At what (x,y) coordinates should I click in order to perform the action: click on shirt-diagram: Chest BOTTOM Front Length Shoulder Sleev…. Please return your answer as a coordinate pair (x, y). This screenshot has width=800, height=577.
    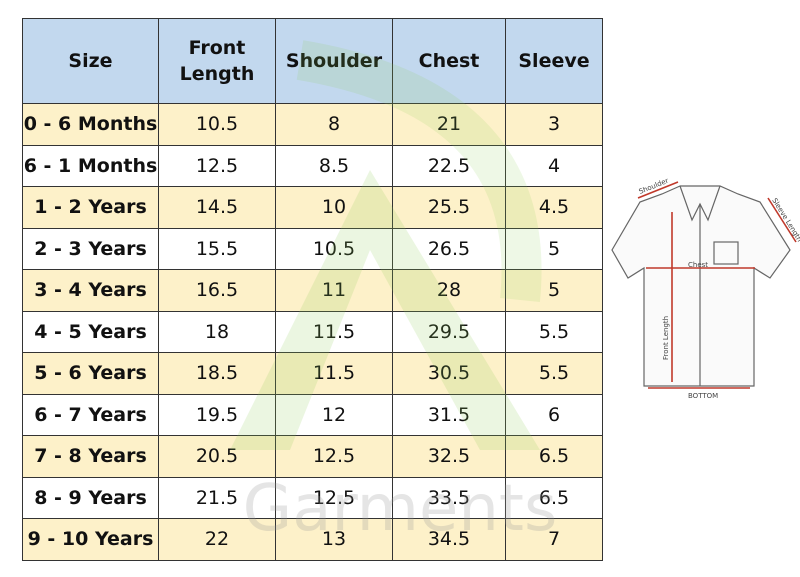
    Looking at the image, I should click on (705, 288).